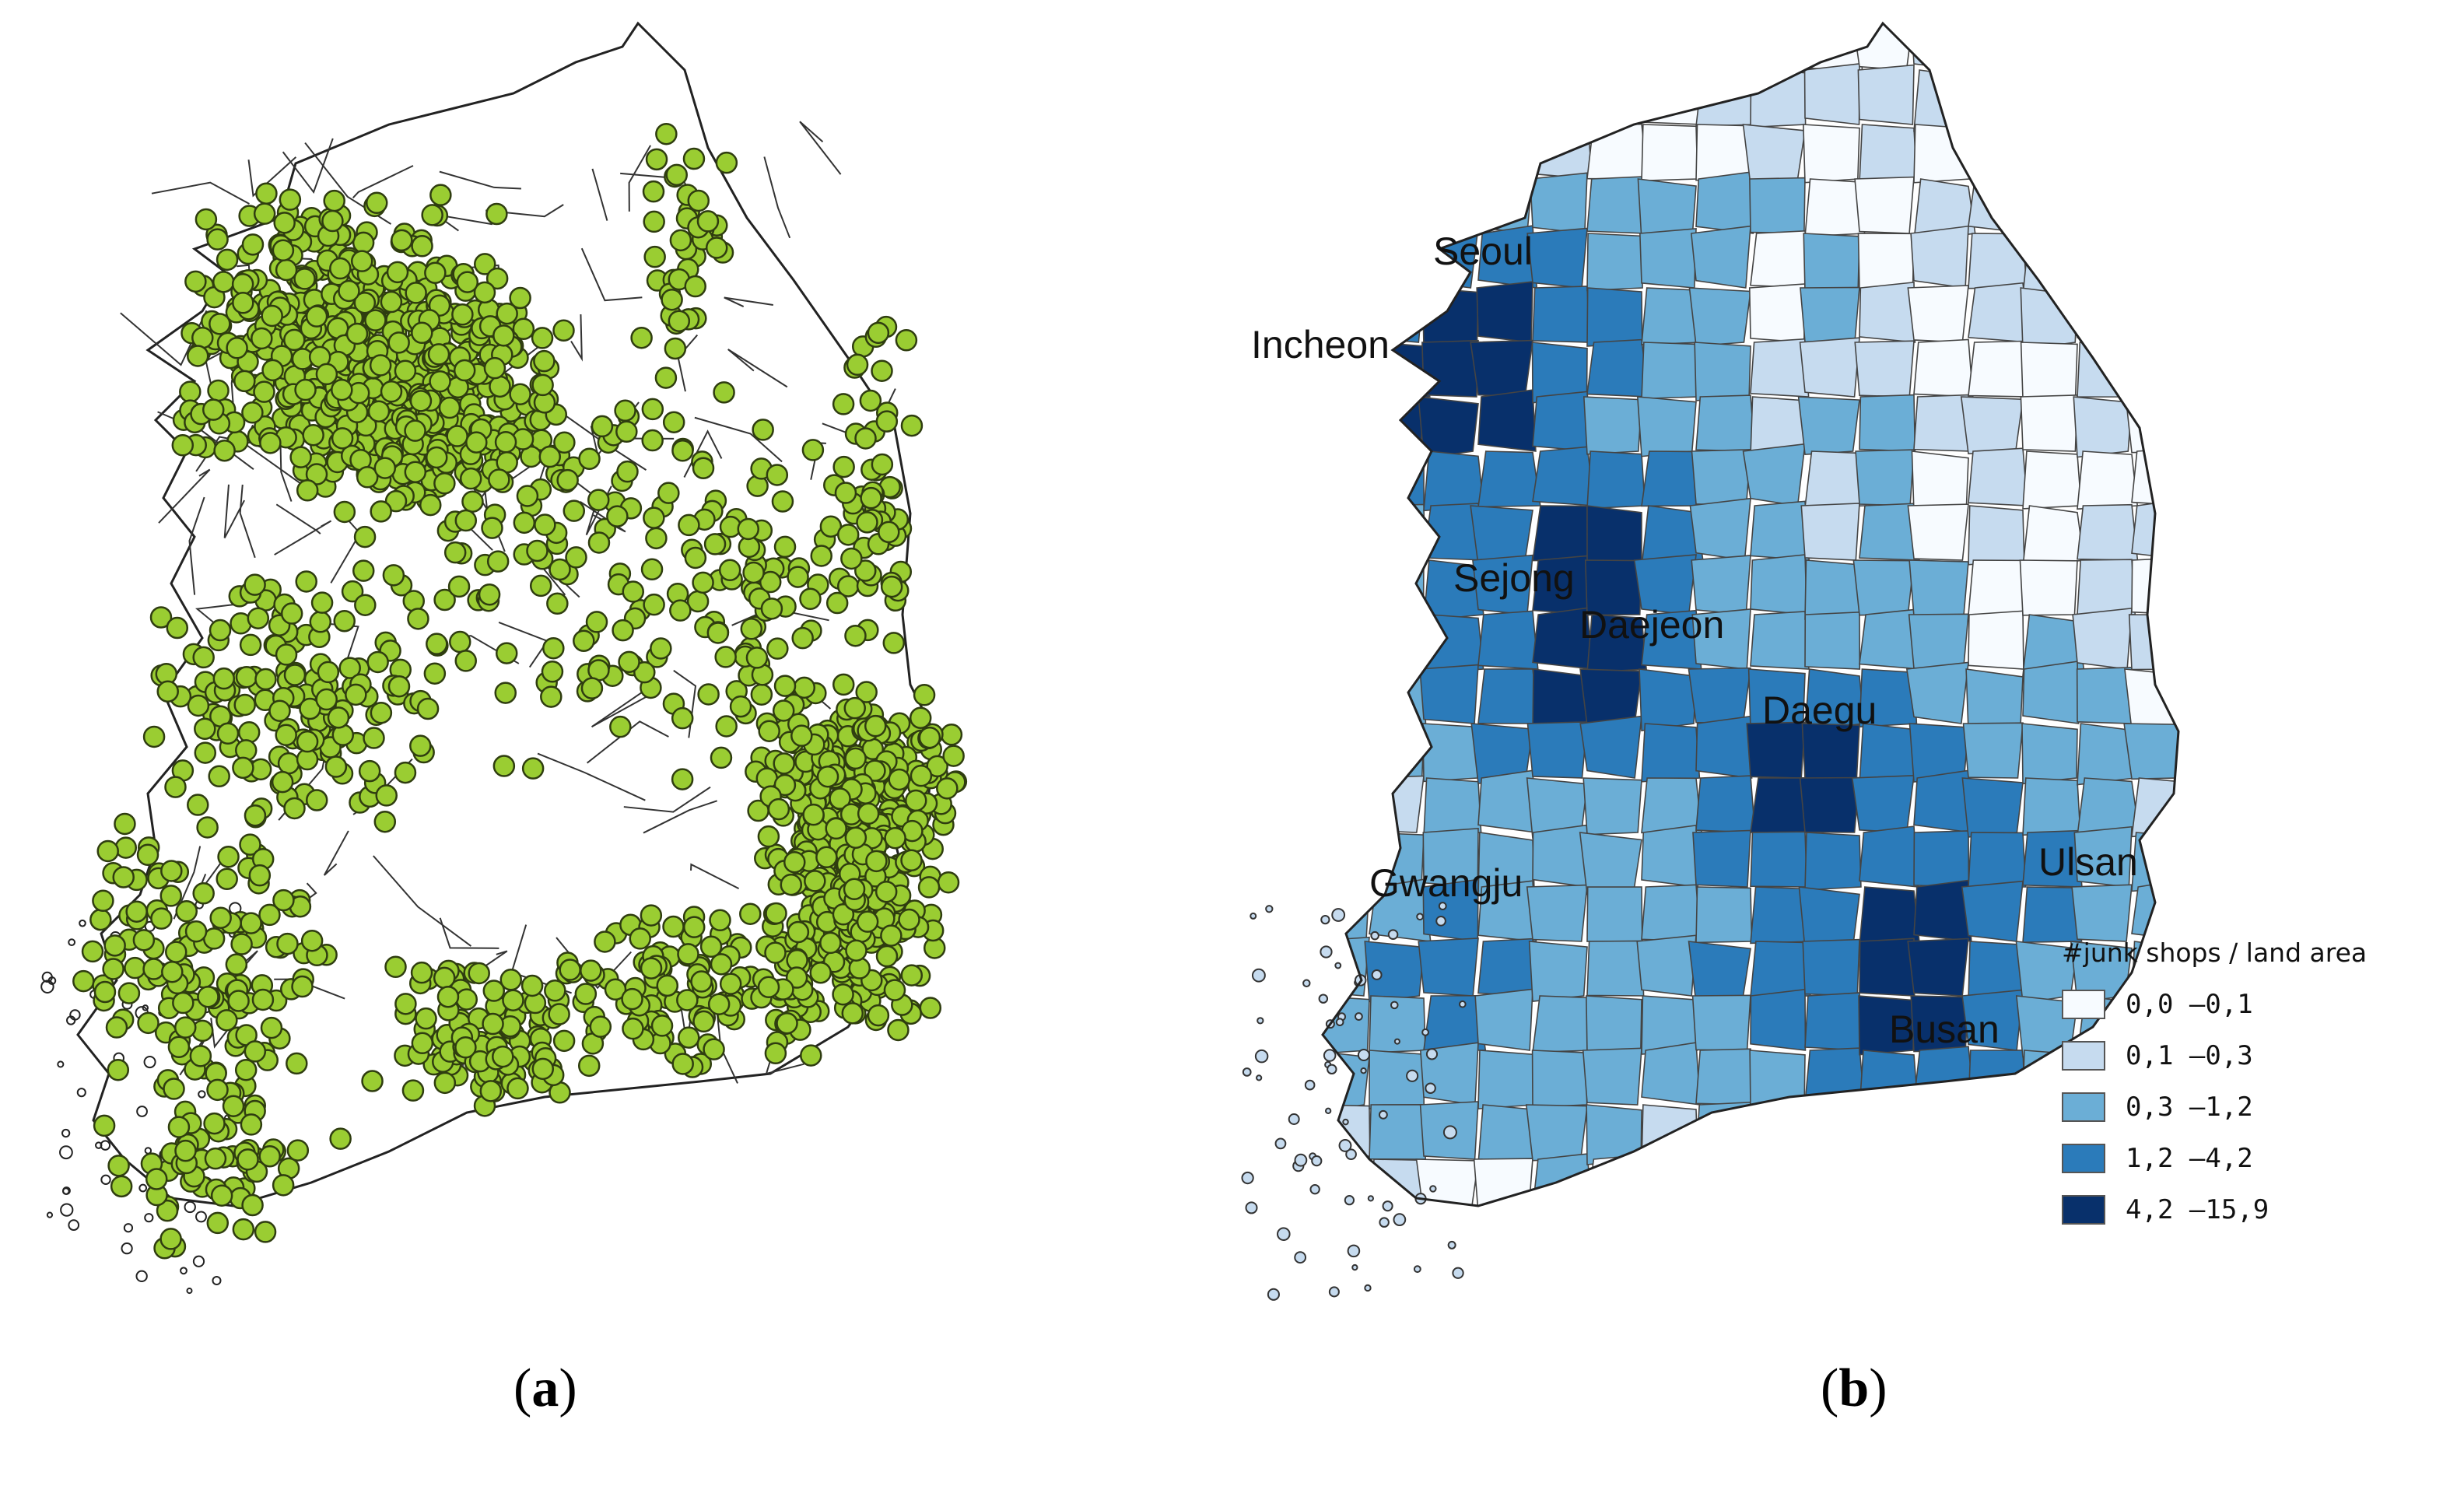  I want to click on city-label-busan: Busan, so click(1944, 1030).